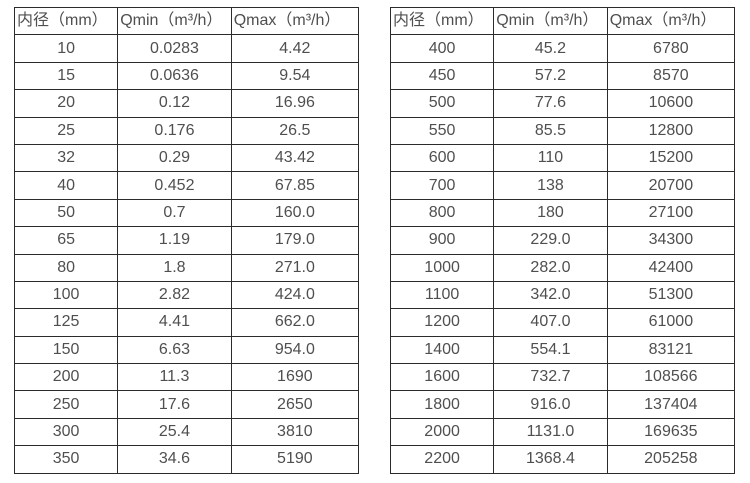 The height and width of the screenshot is (483, 750). What do you see at coordinates (671, 322) in the screenshot?
I see `table-cell: 61000` at bounding box center [671, 322].